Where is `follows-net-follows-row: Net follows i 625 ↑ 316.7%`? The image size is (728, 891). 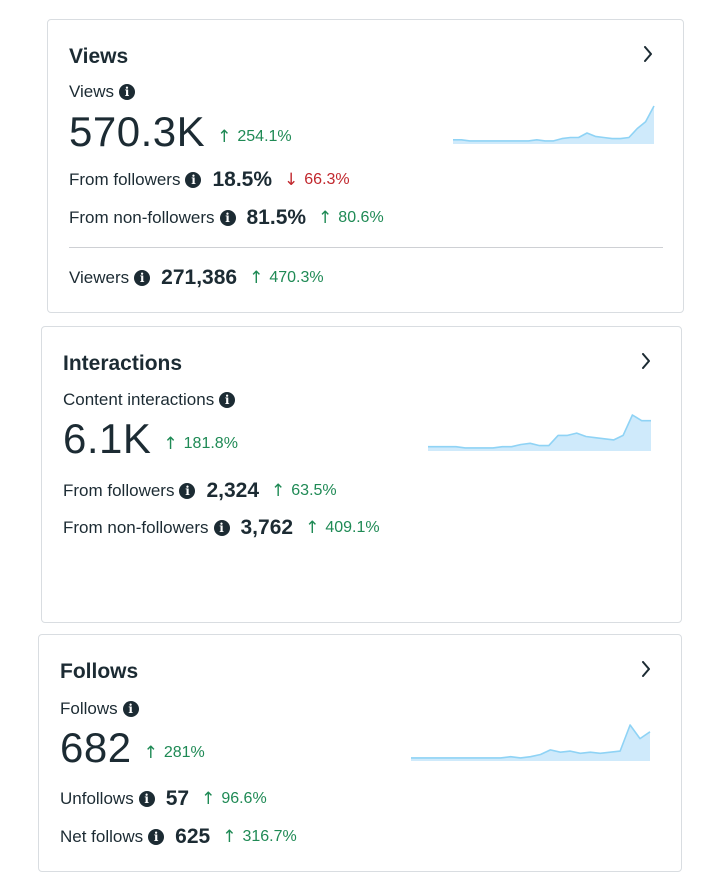 follows-net-follows-row: Net follows i 625 ↑ 316.7% is located at coordinates (178, 837).